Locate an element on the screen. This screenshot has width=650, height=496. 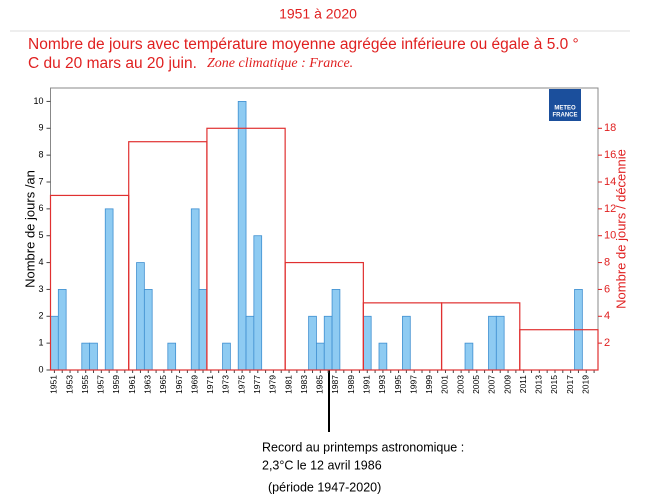
y-tick-label: 8 is located at coordinates (40, 155).